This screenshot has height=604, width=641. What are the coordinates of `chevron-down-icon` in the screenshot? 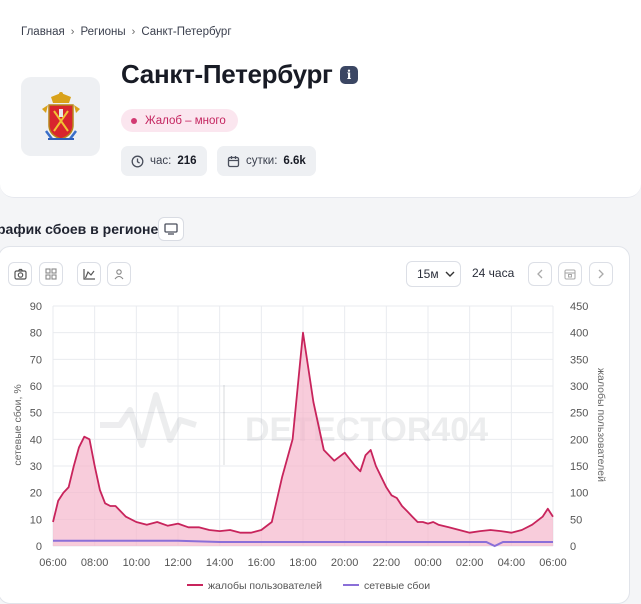 It's located at (450, 274).